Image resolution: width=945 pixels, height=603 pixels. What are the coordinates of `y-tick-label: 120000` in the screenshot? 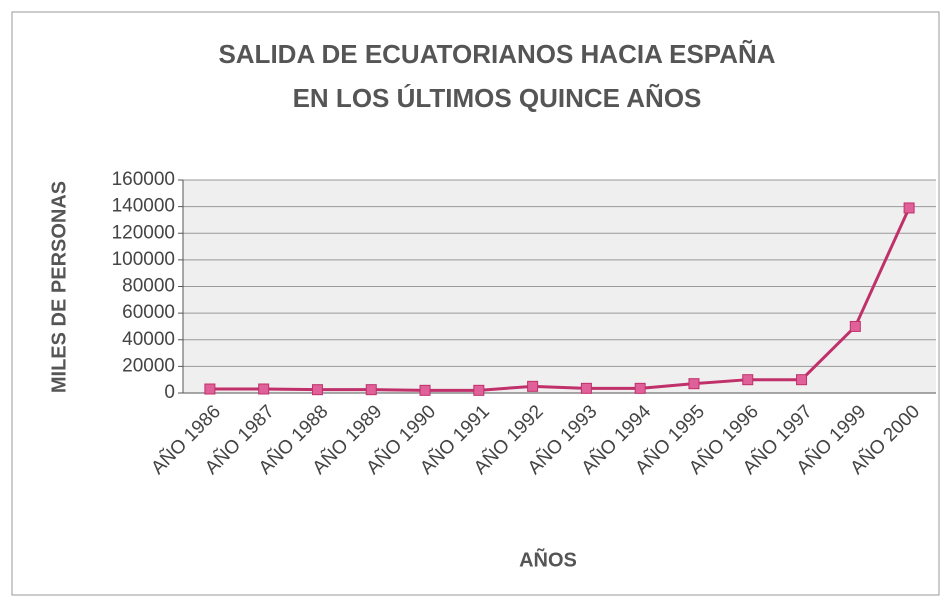 It's located at (143, 232).